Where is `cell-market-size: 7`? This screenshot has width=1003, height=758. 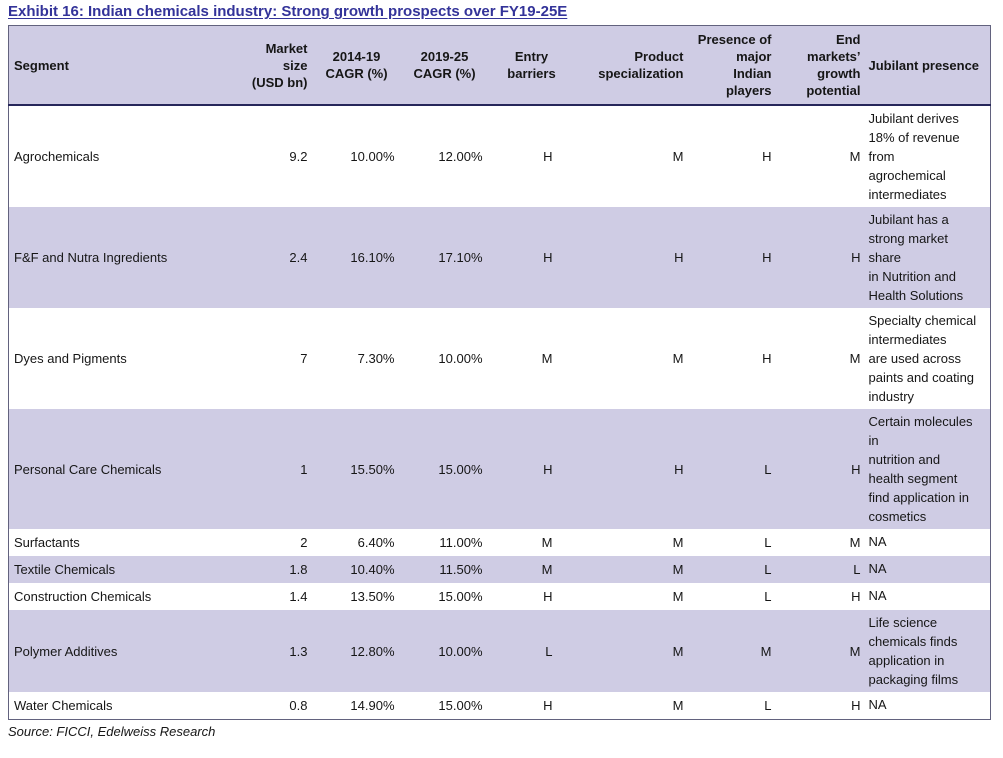 cell-market-size: 7 is located at coordinates (304, 358).